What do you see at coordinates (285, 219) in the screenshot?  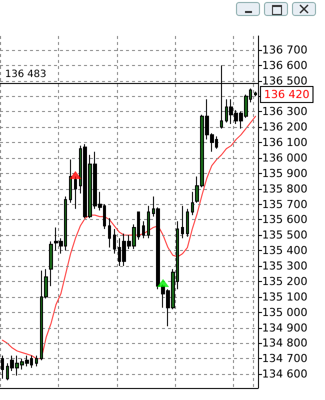 I see `y-tick-label: 135 600` at bounding box center [285, 219].